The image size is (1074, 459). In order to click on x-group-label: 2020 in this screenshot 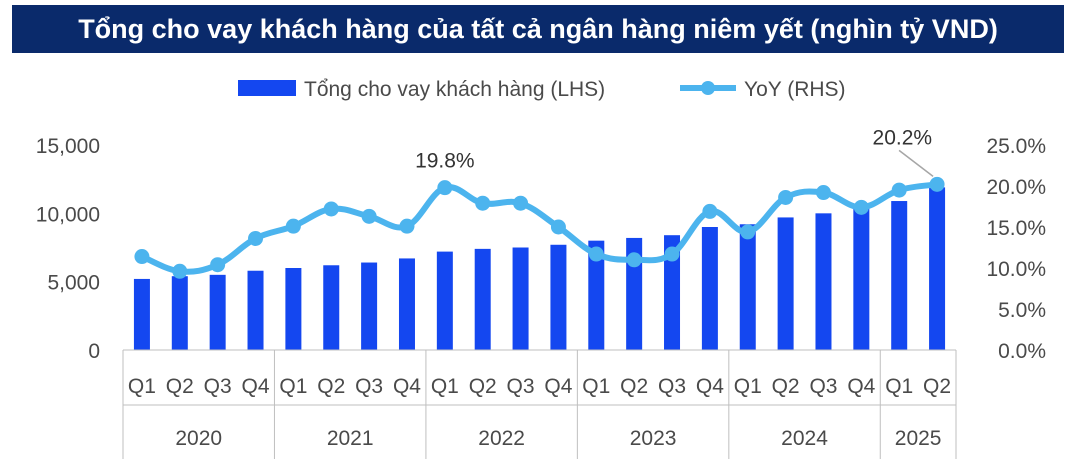, I will do `click(198, 438)`.